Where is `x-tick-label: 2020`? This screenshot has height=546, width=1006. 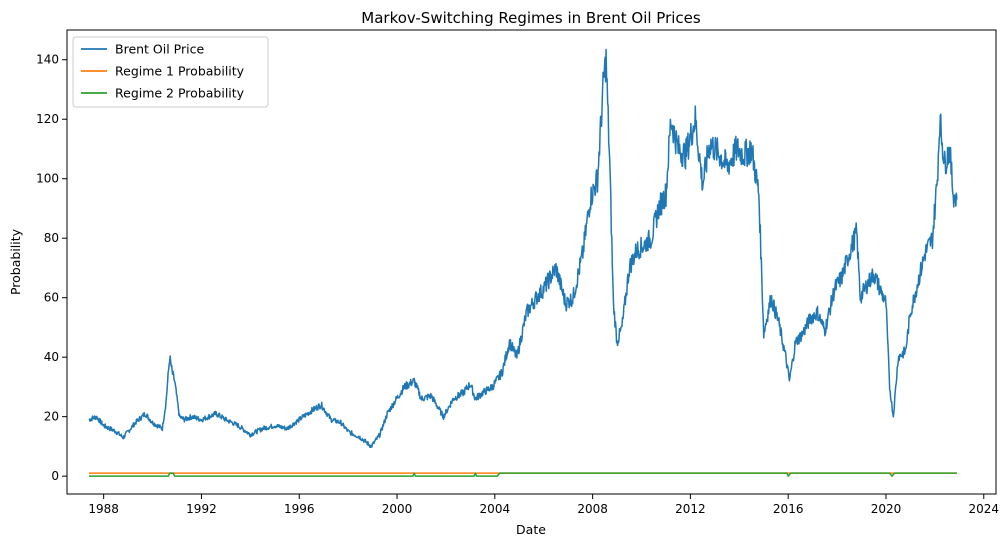
x-tick-label: 2020 is located at coordinates (886, 509).